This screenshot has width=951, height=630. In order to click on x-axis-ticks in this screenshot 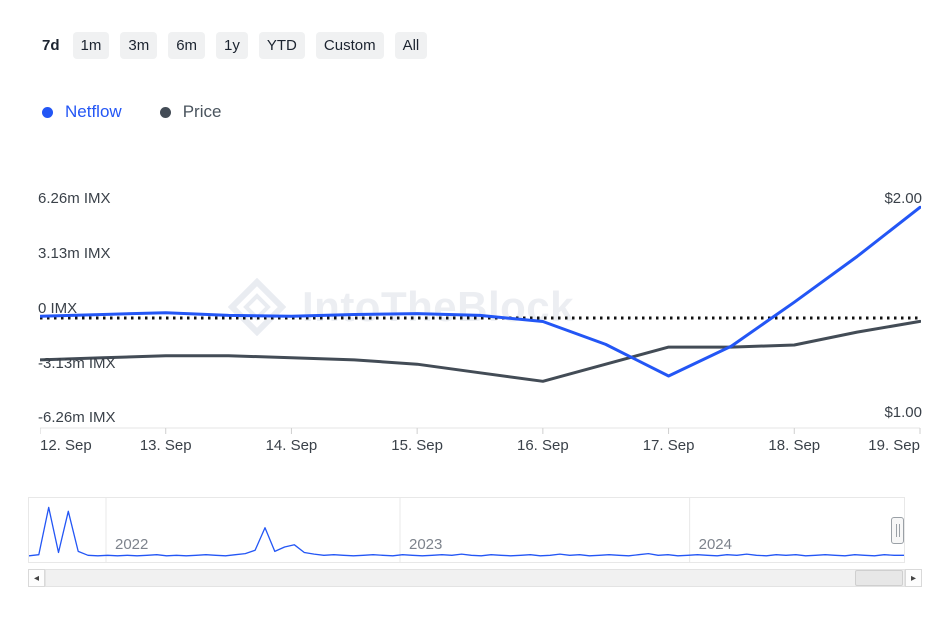, I will do `click(480, 431)`.